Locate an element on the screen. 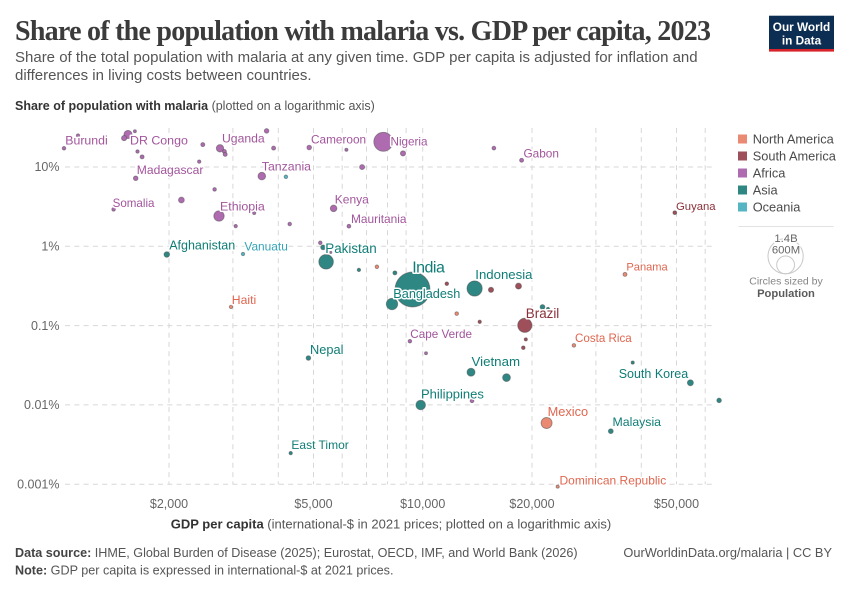 The image size is (850, 600). svg-text: Guyana is located at coordinates (696, 207).